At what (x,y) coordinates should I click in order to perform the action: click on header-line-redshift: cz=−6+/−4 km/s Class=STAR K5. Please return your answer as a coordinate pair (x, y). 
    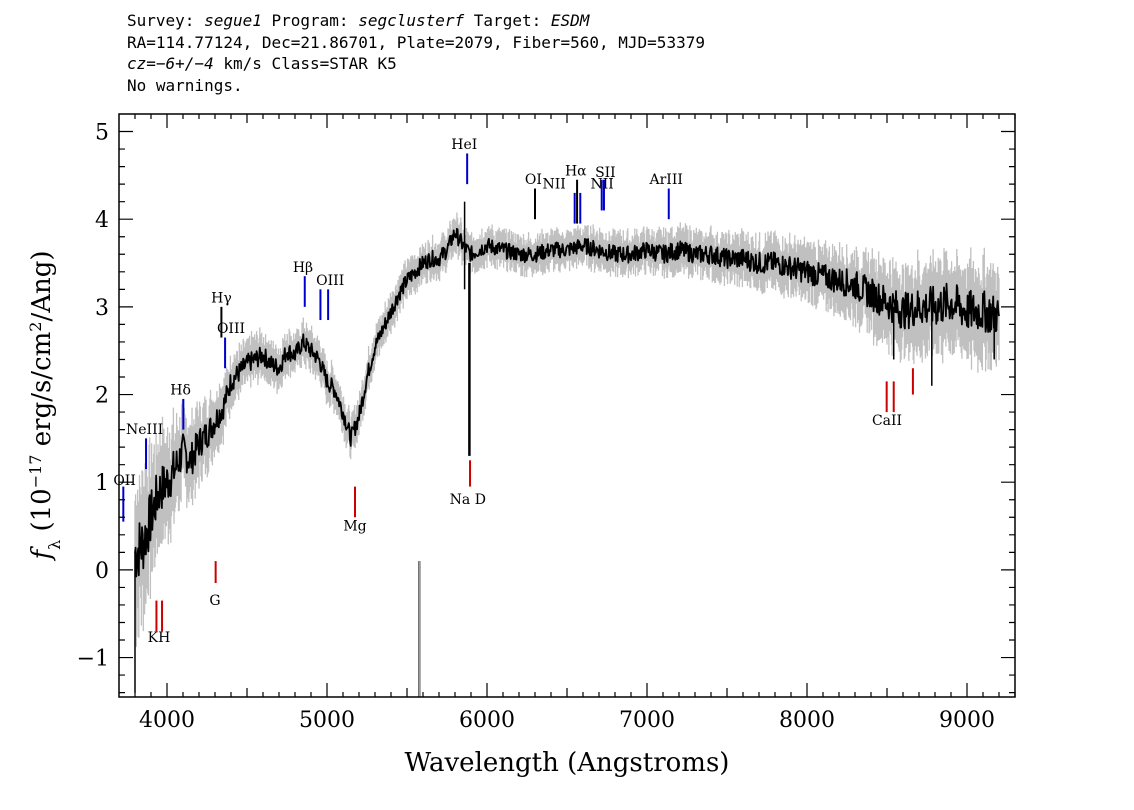
    Looking at the image, I should click on (416, 64).